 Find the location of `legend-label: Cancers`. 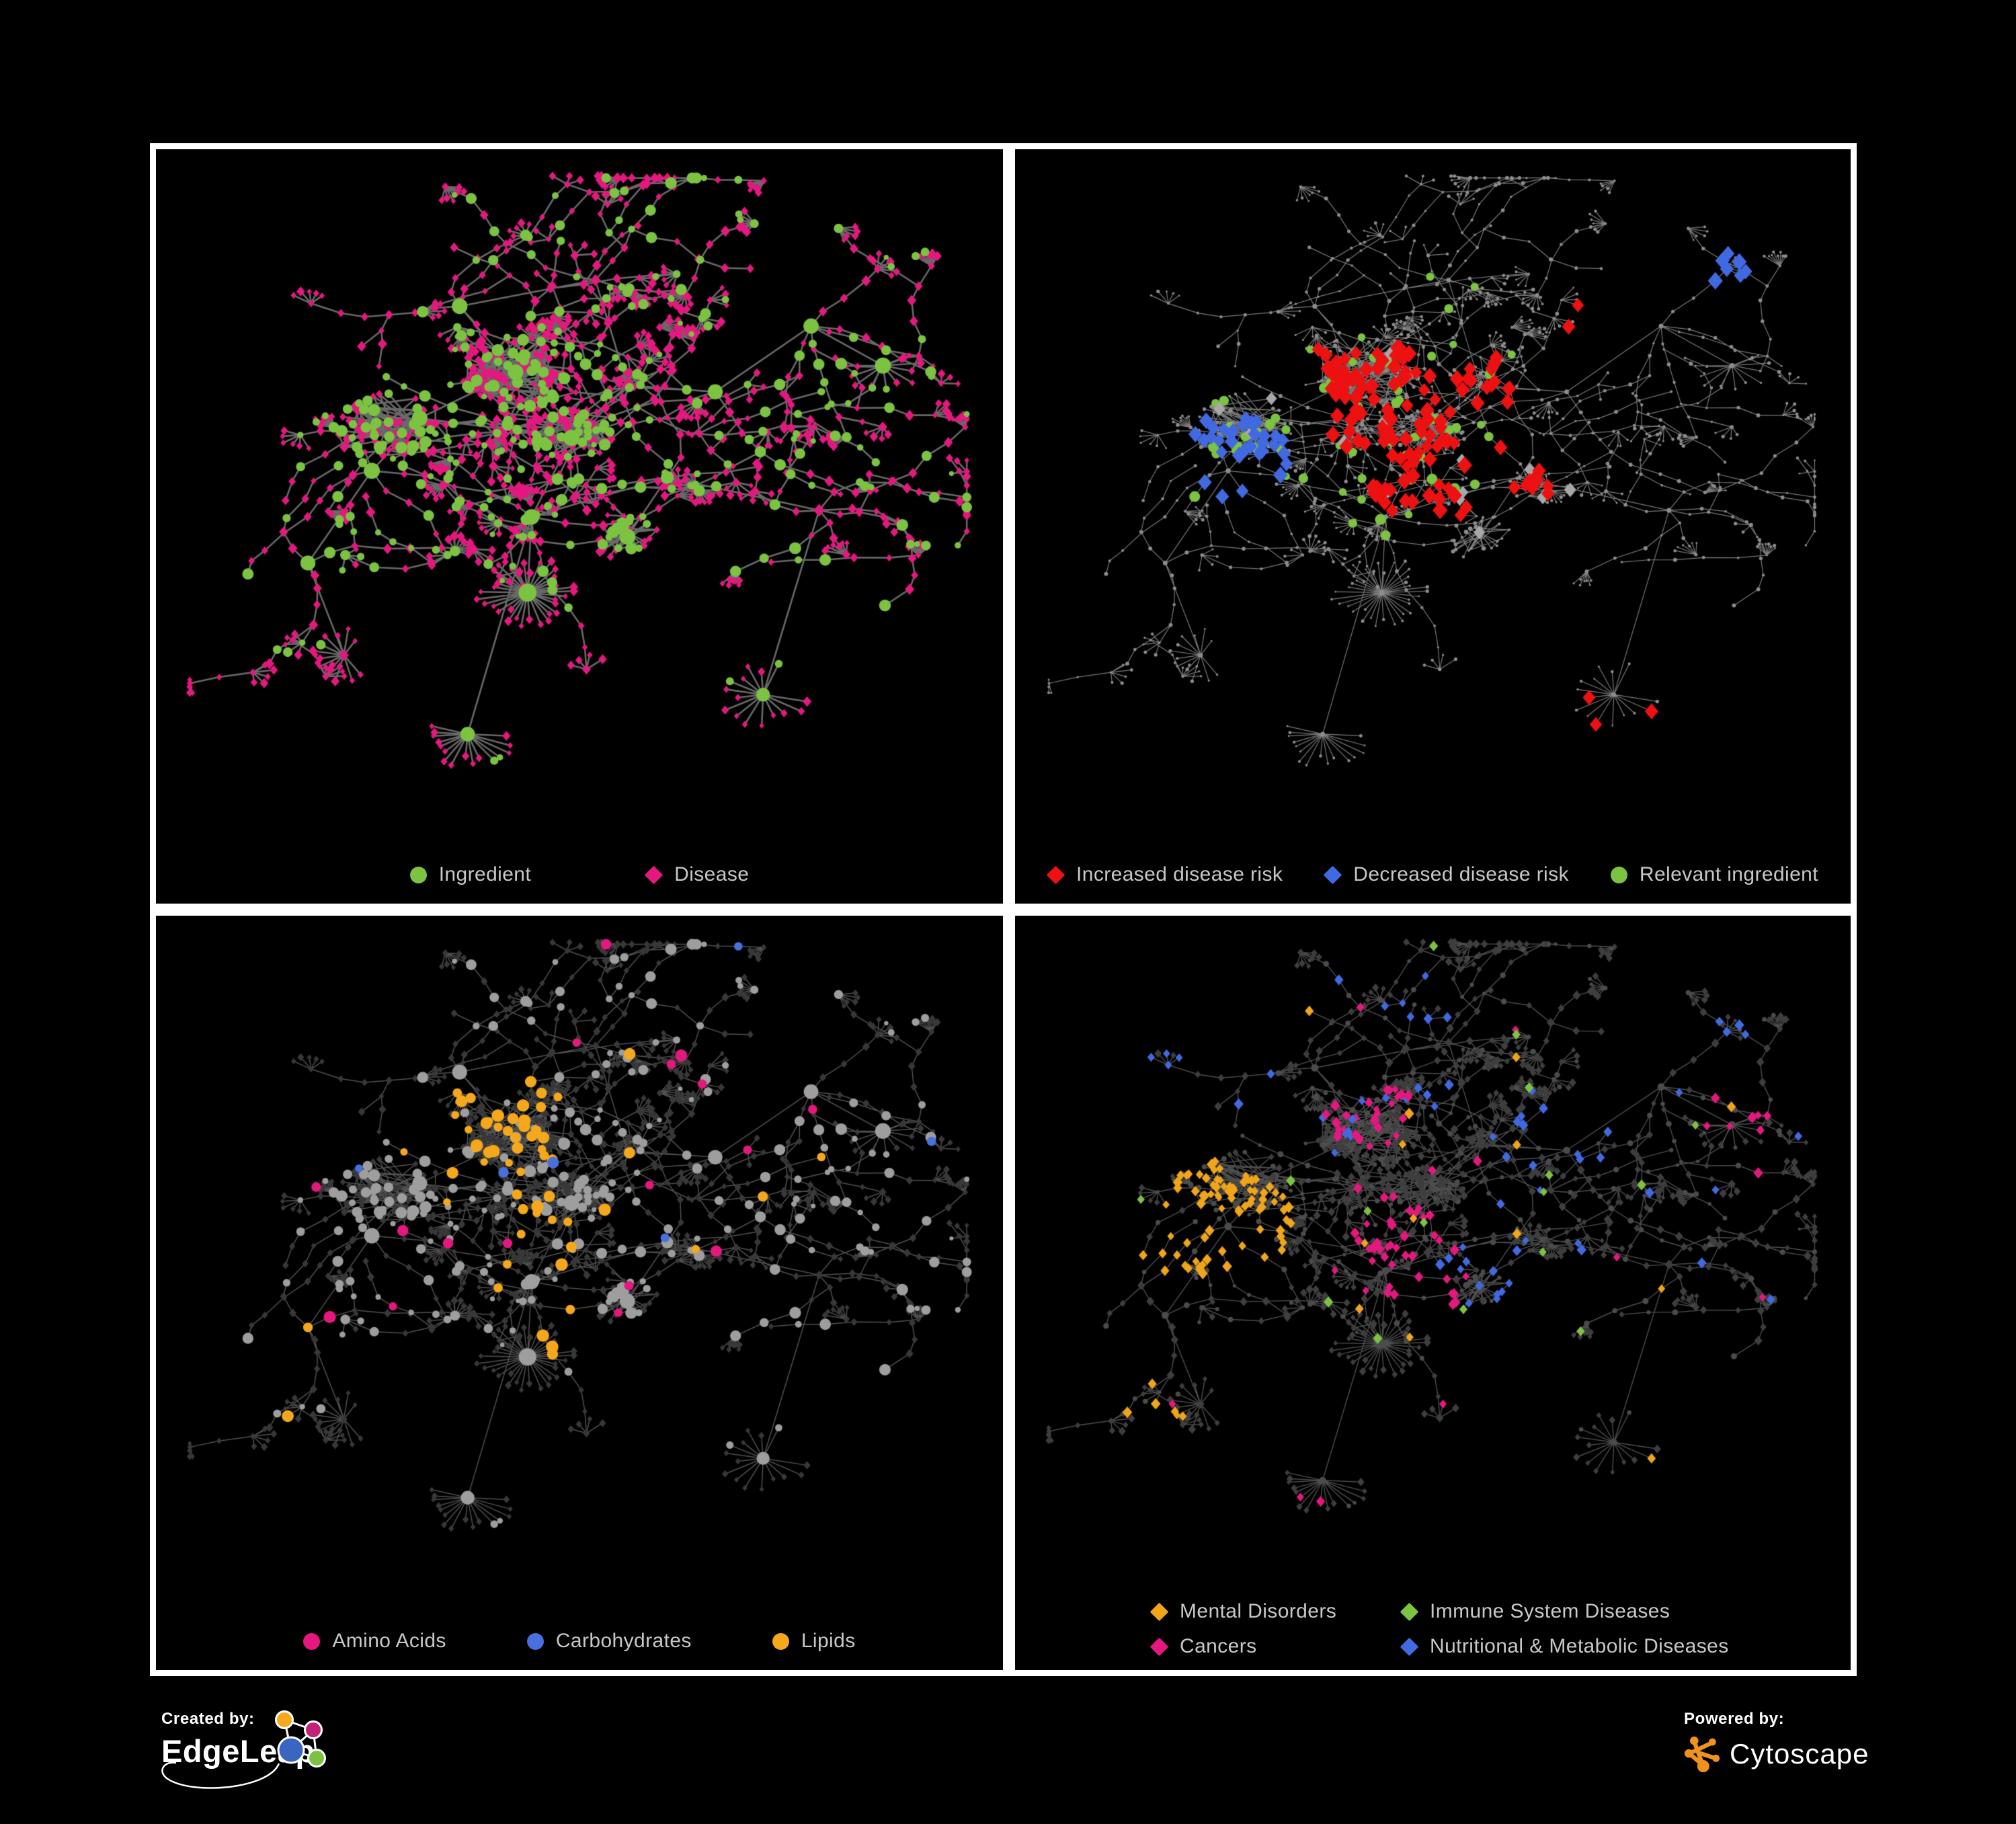

legend-label: Cancers is located at coordinates (1218, 1646).